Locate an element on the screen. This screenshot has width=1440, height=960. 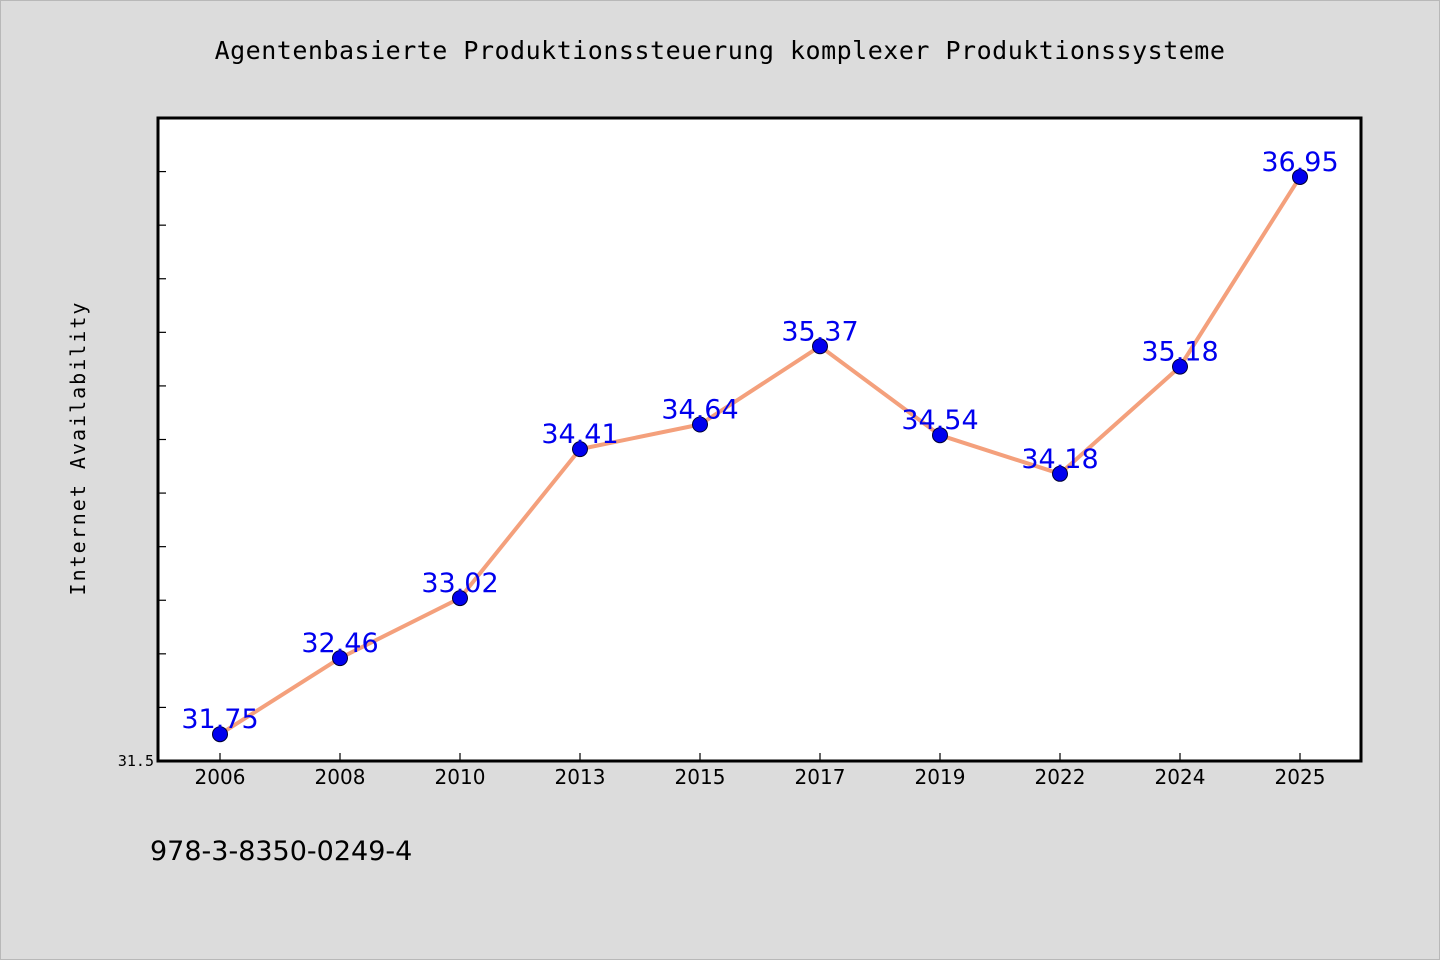
x-tick-label: 2013 is located at coordinates (580, 777).